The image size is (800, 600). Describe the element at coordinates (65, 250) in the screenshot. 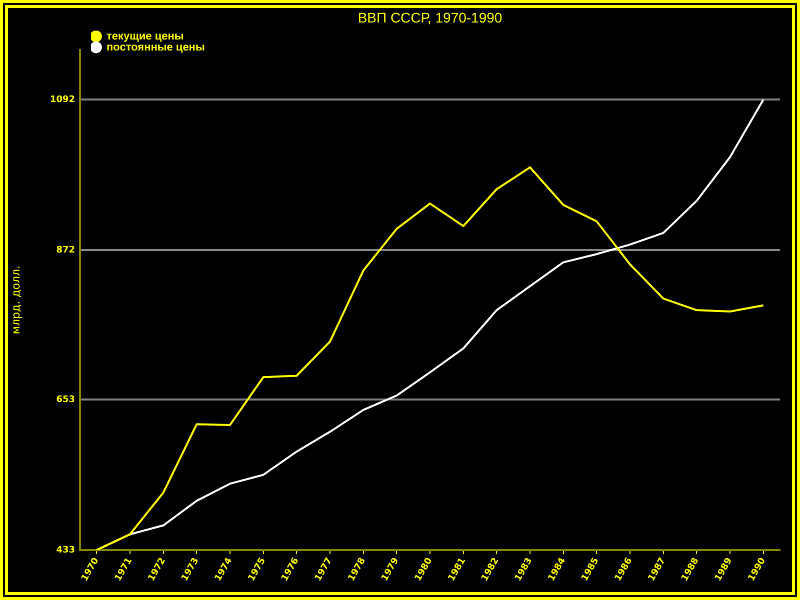

I see `y-tick-label: 872` at that location.